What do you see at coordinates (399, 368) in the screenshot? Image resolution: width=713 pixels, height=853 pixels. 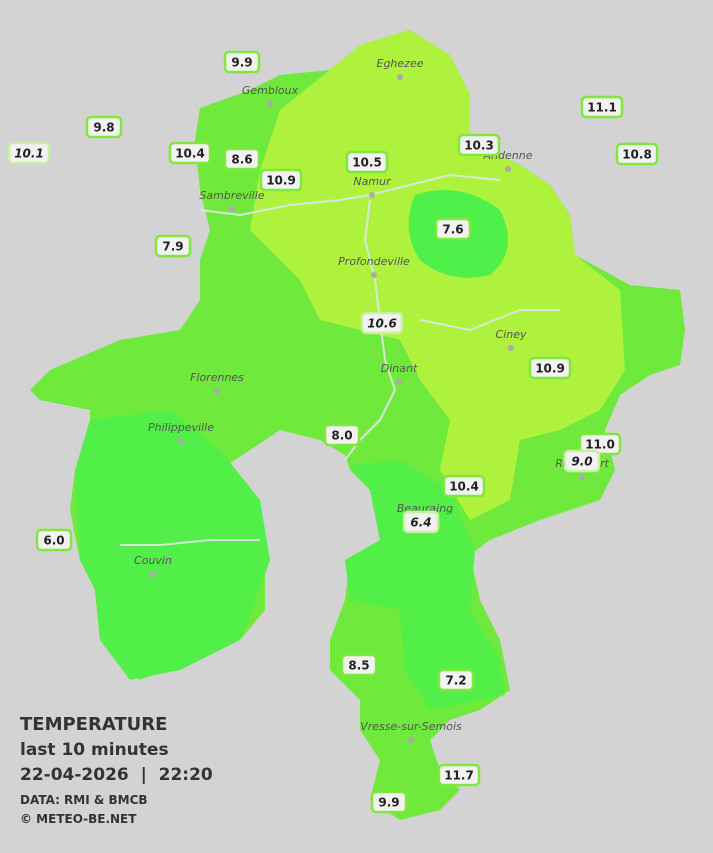 I see `town-label: Dinant` at bounding box center [399, 368].